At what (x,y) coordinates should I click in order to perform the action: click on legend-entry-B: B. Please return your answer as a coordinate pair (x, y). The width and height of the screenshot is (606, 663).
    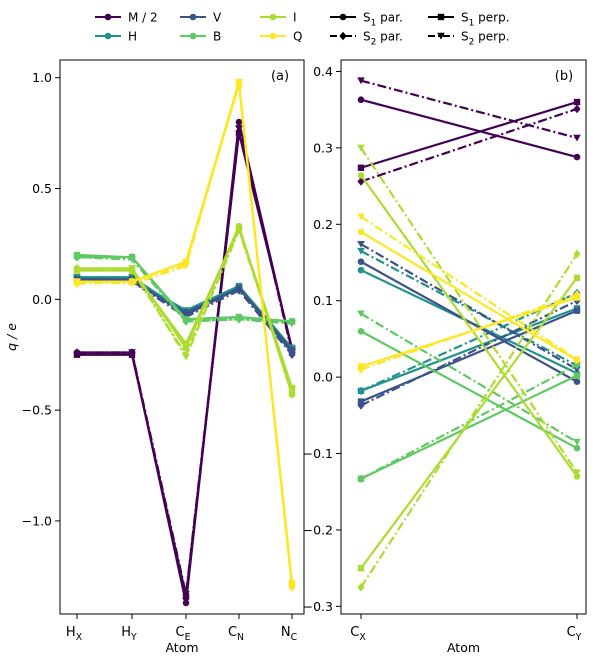
    Looking at the image, I should click on (200, 37).